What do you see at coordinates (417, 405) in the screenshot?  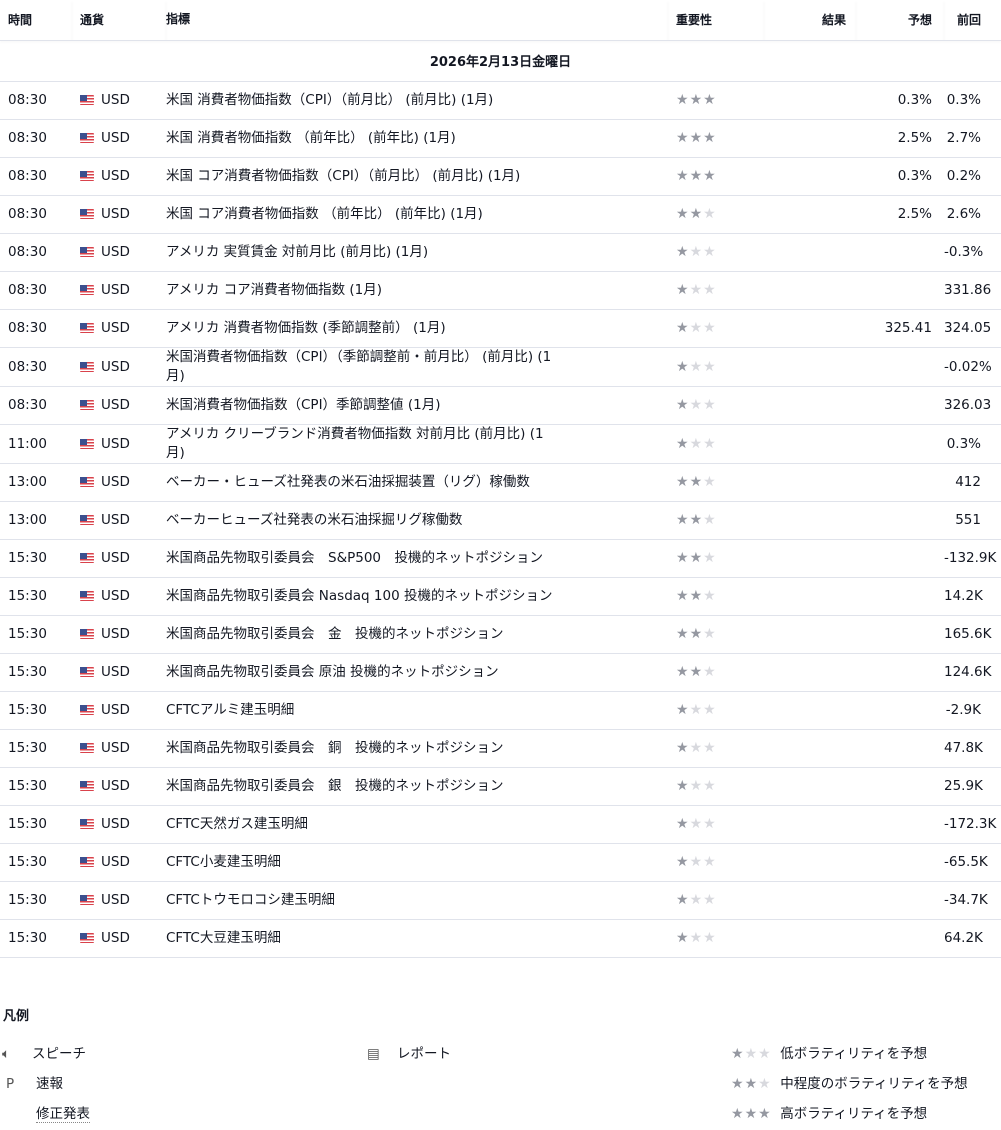 I see `event-name: 米国消費者物価指数（CPI）季節調整値 (1月)` at bounding box center [417, 405].